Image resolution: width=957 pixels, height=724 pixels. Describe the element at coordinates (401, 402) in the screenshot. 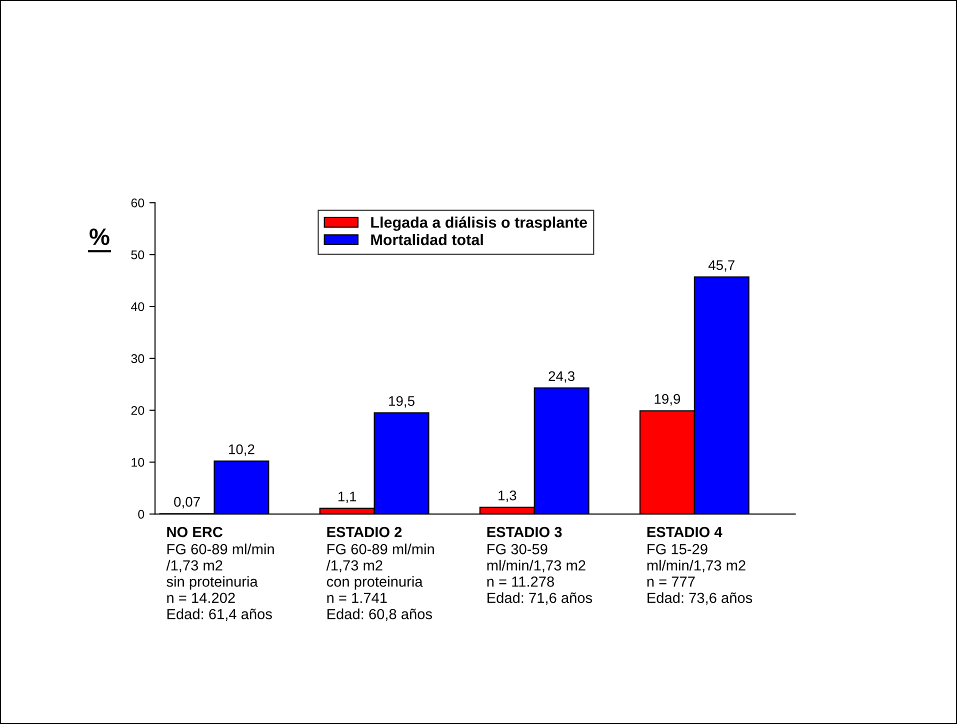

I see `data-label: 19,5` at that location.